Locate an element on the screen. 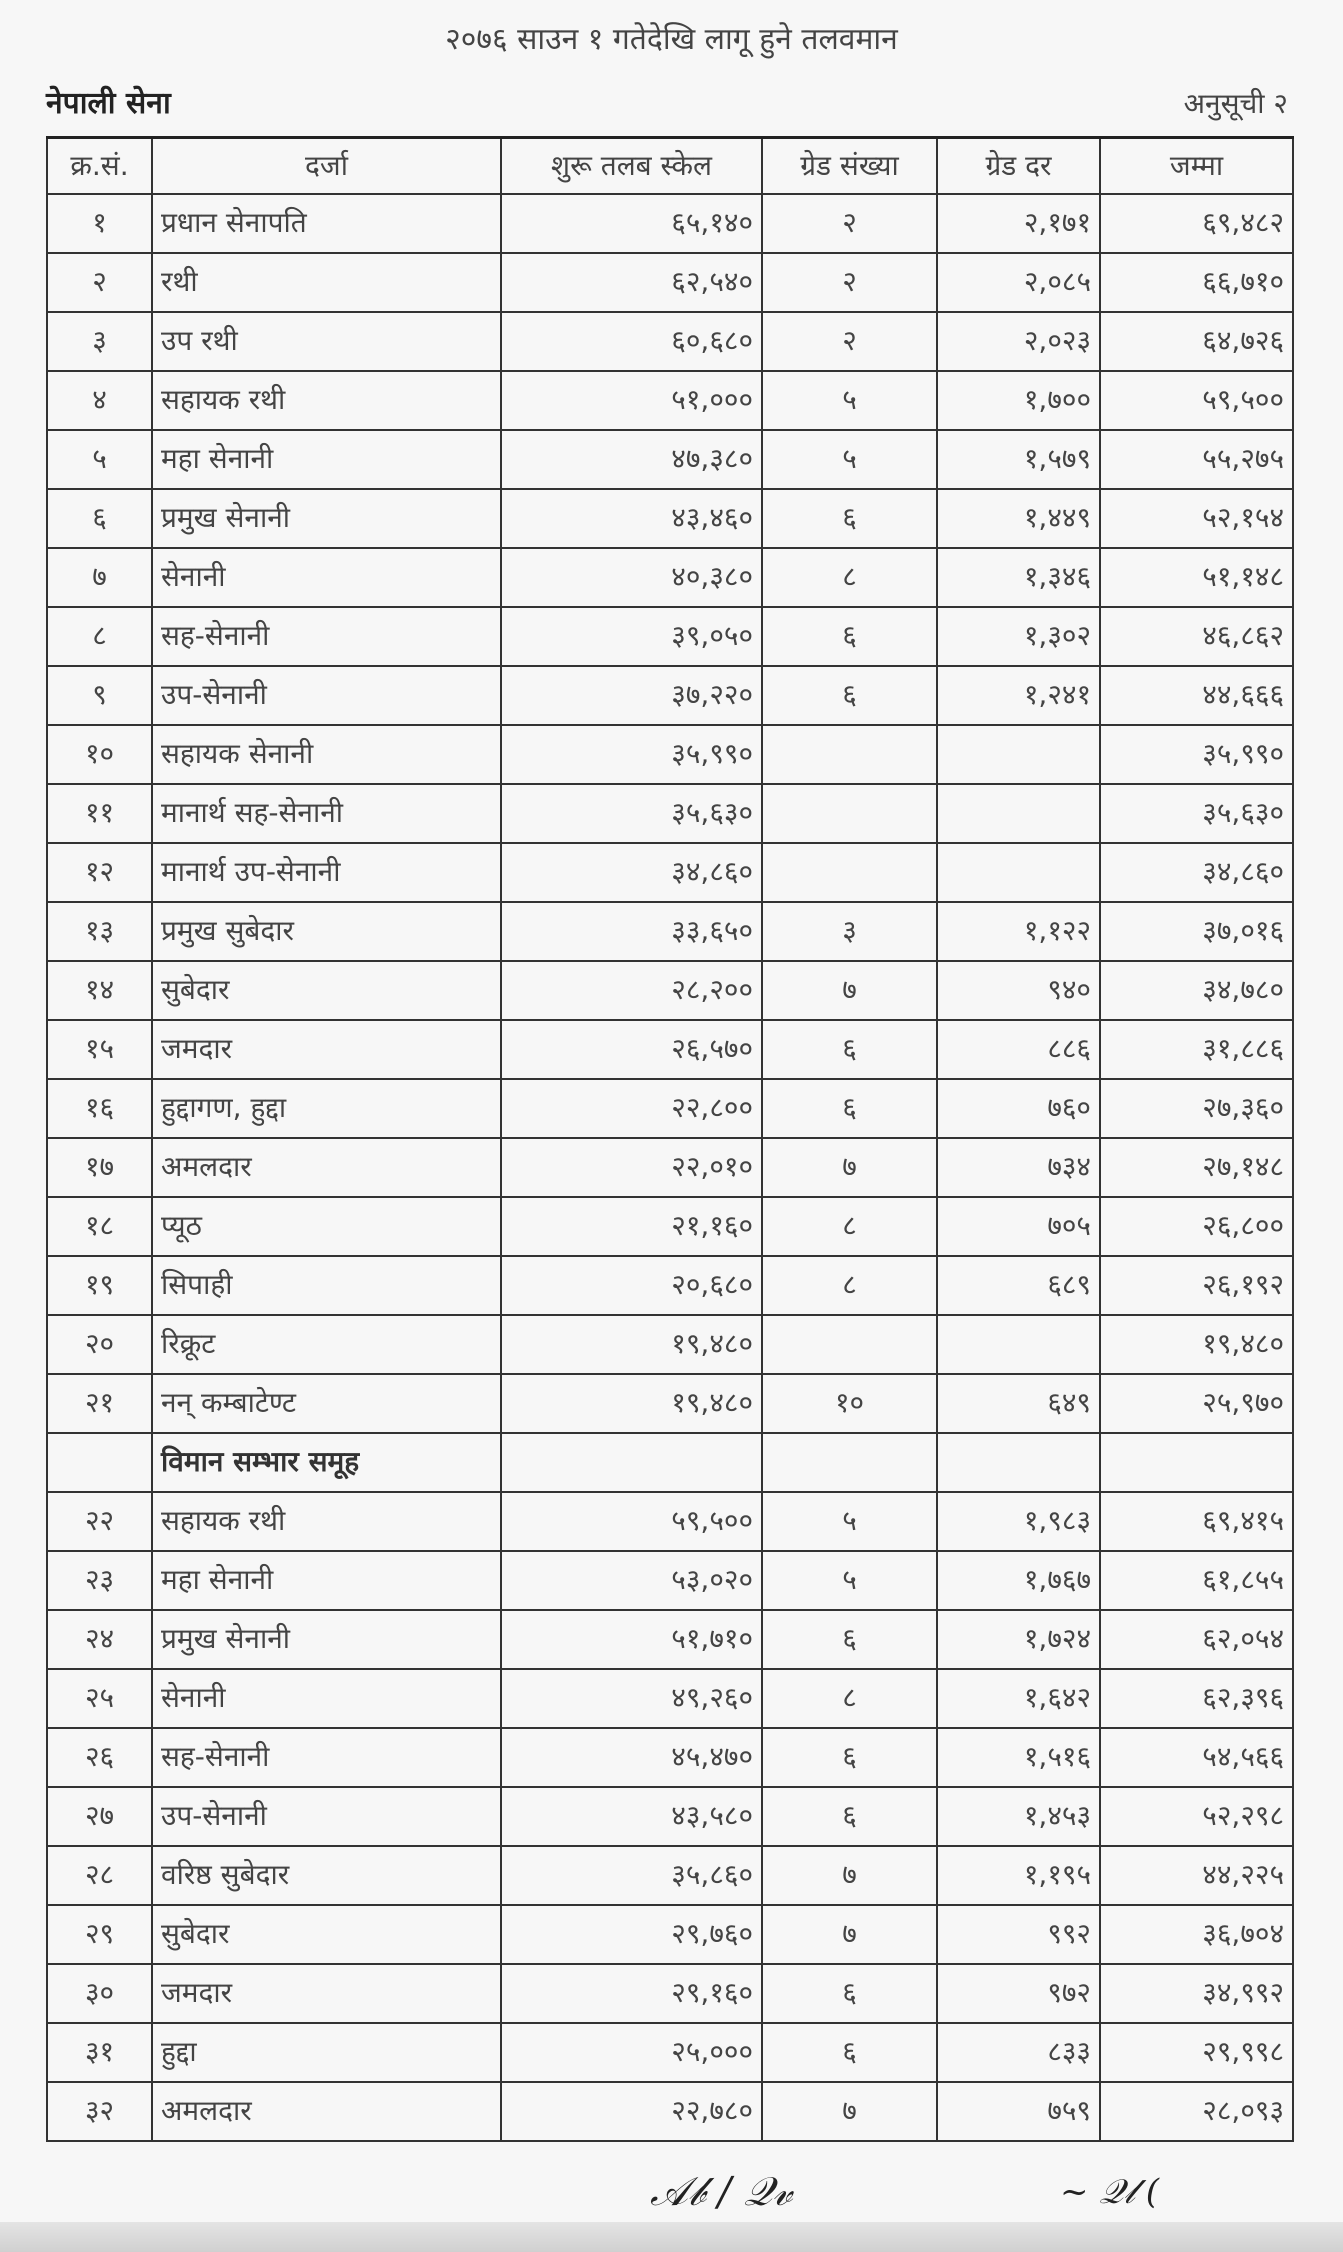 This screenshot has width=1343, height=2252. grade-rate-cell: १,४५३ is located at coordinates (1018, 1816).